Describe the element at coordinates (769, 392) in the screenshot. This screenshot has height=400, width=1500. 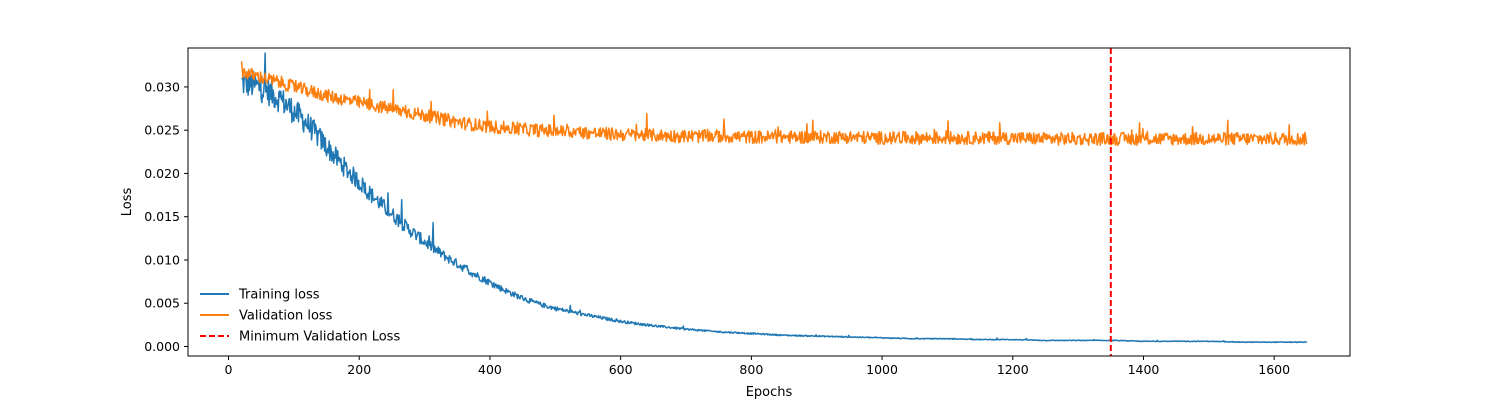
I see `x-axis-label: Epochs` at that location.